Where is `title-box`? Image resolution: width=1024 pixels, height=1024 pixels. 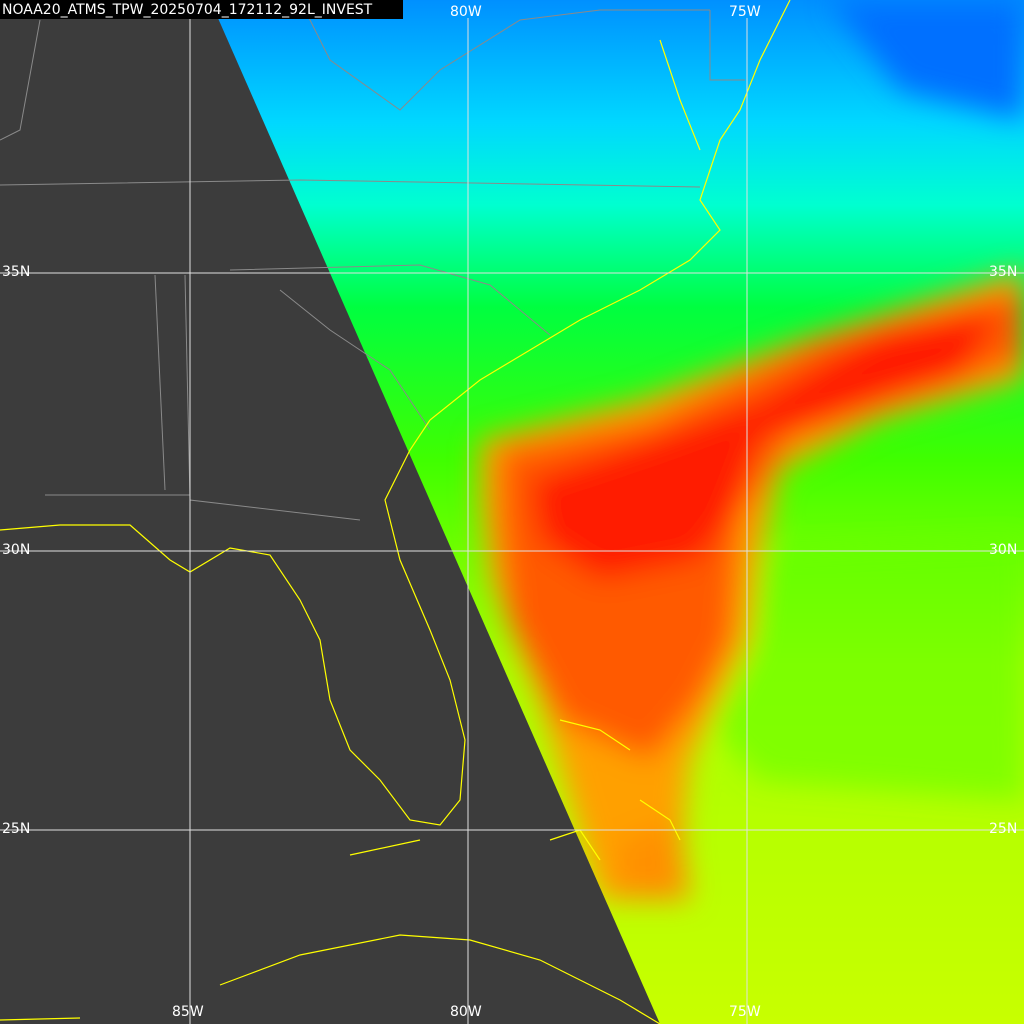 title-box is located at coordinates (201, 9).